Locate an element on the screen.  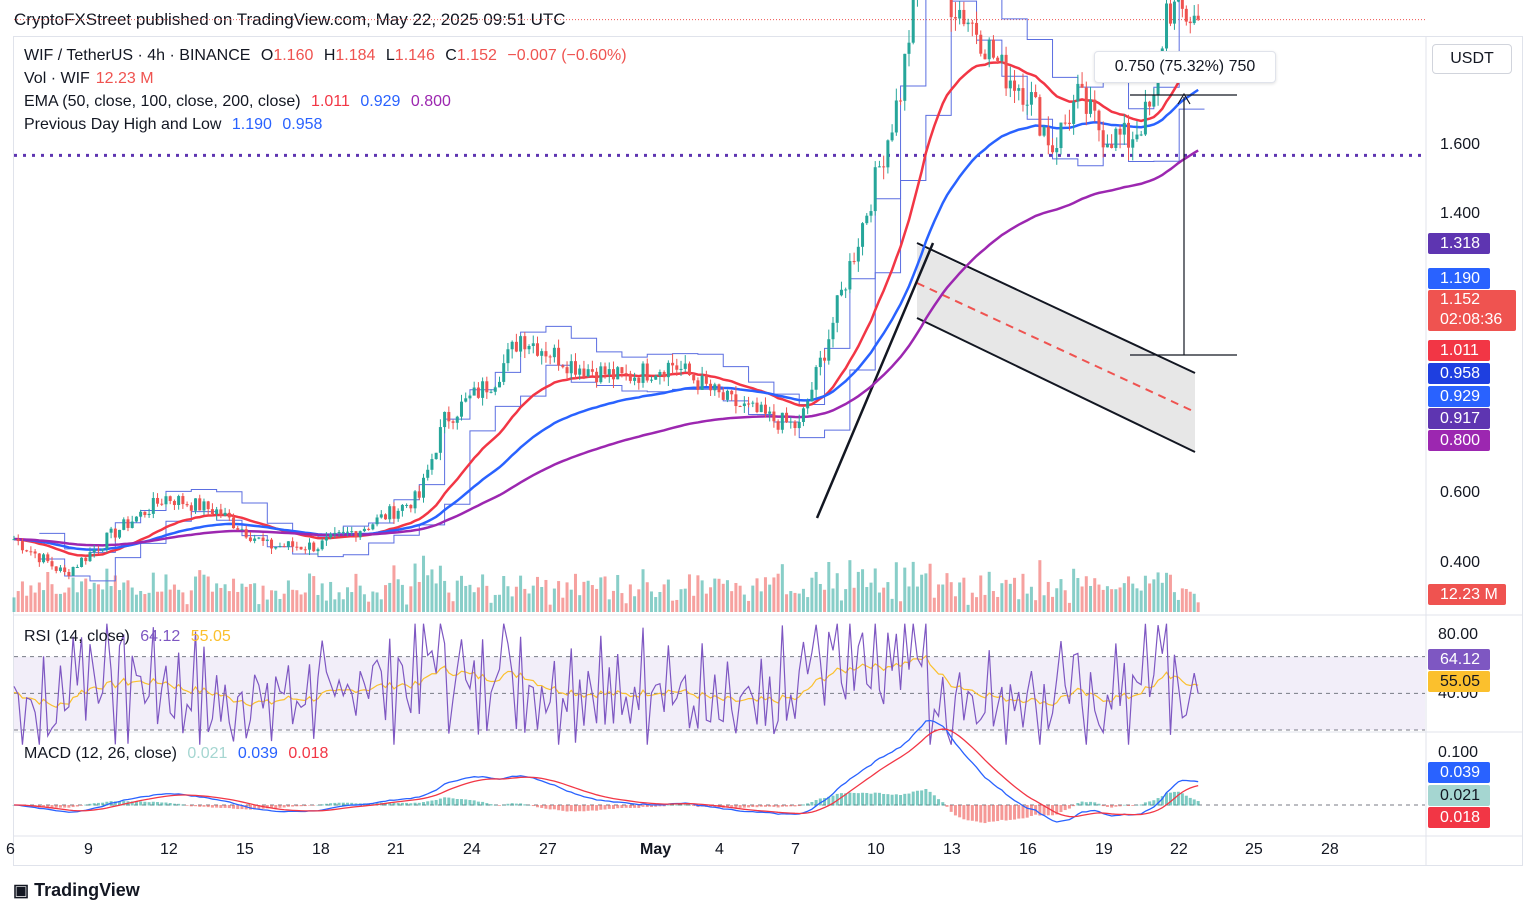
channel-mid is located at coordinates (1056, 347).